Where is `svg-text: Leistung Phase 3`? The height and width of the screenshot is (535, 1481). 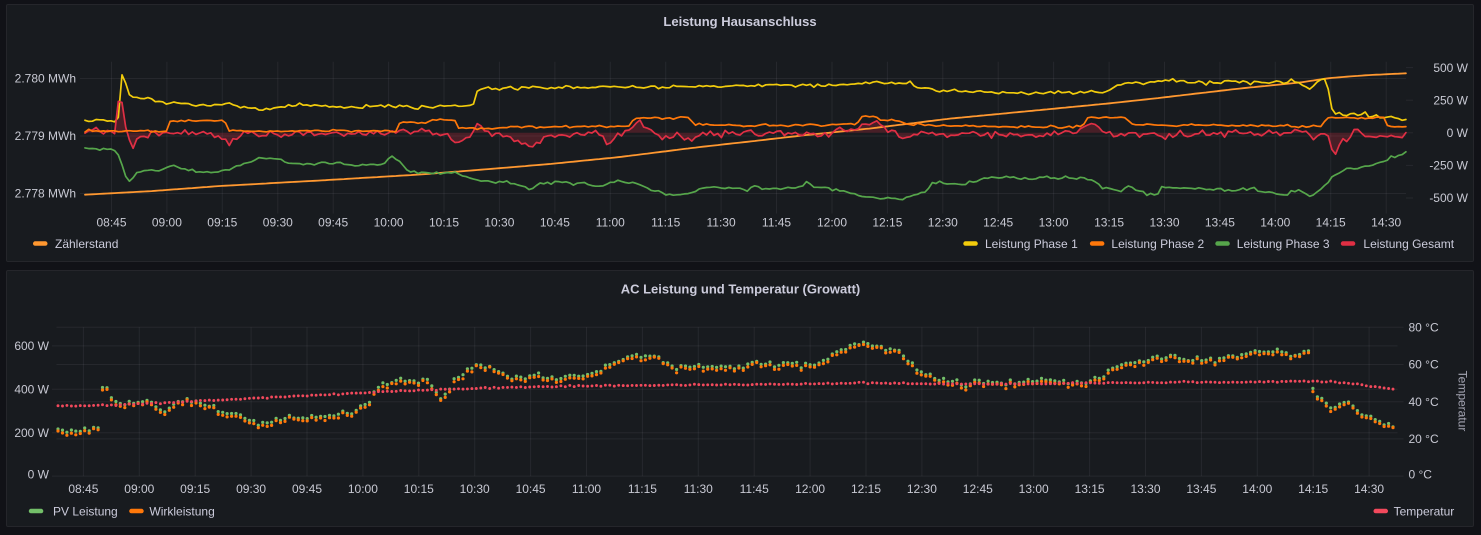
svg-text: Leistung Phase 3 is located at coordinates (1283, 244).